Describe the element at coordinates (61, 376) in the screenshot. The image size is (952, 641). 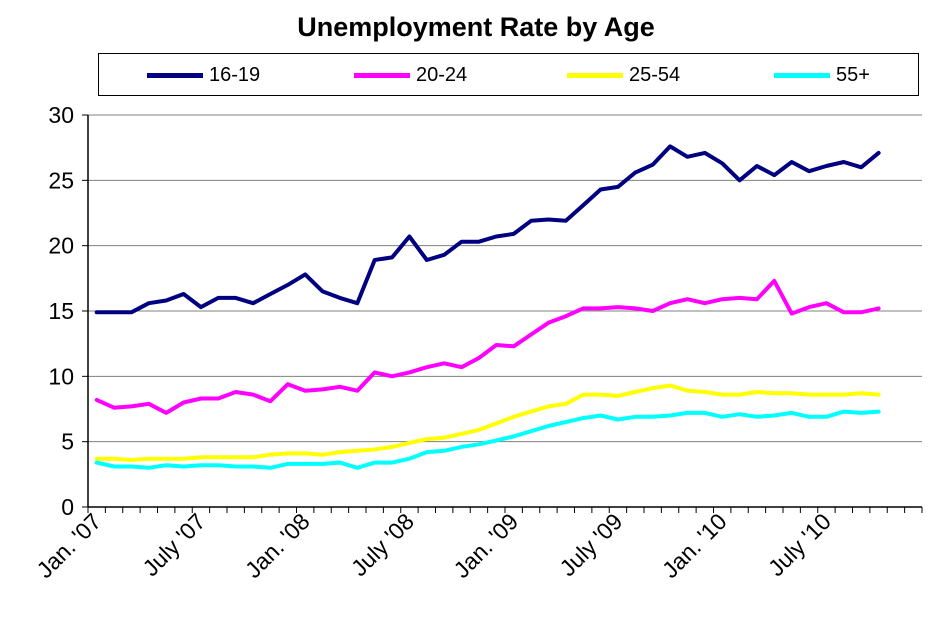
I see `y-tick-label-10: 10` at that location.